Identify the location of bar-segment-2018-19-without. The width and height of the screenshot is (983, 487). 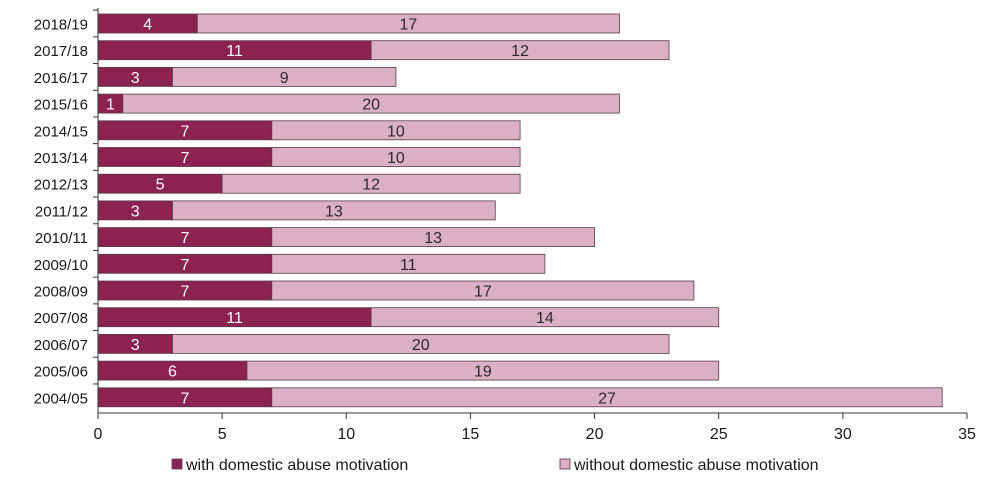
(408, 23).